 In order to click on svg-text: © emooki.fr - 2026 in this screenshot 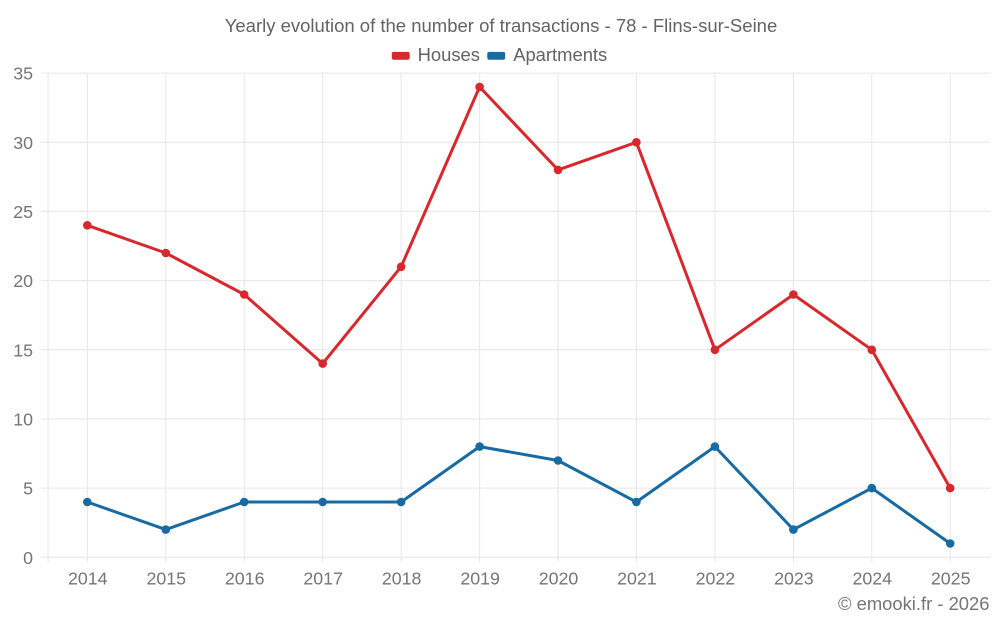, I will do `click(914, 603)`.